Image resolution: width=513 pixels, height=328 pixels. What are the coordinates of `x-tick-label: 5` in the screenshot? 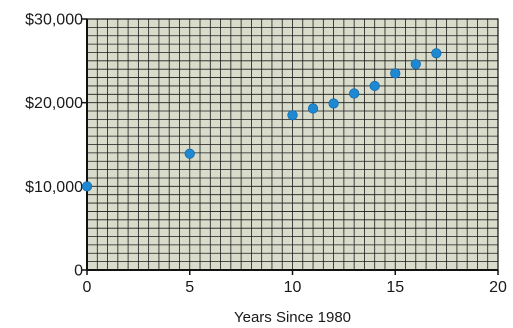 It's located at (189, 287).